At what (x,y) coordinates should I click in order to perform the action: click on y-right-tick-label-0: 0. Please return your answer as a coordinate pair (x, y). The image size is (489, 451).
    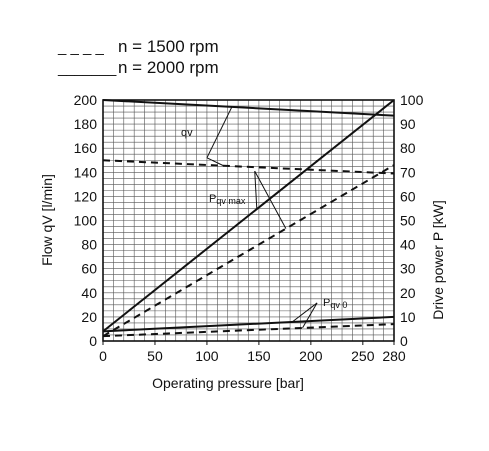
    Looking at the image, I should click on (404, 341).